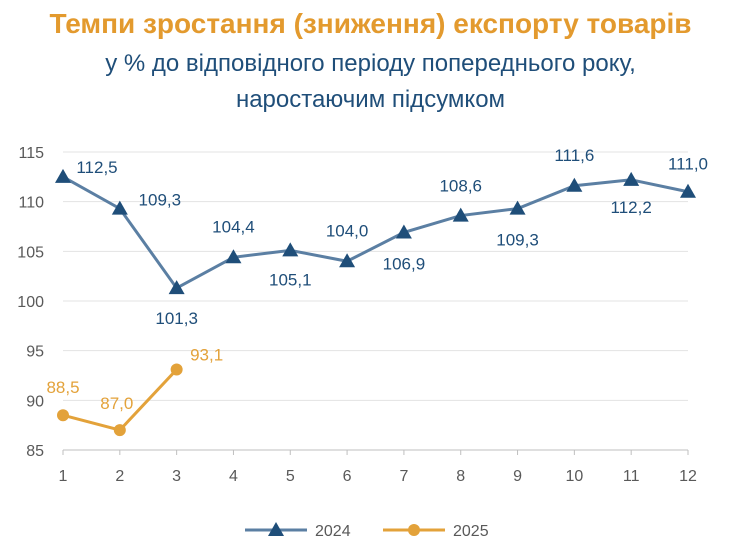 The height and width of the screenshot is (550, 741). What do you see at coordinates (347, 230) in the screenshot?
I see `data-label: 104,0` at bounding box center [347, 230].